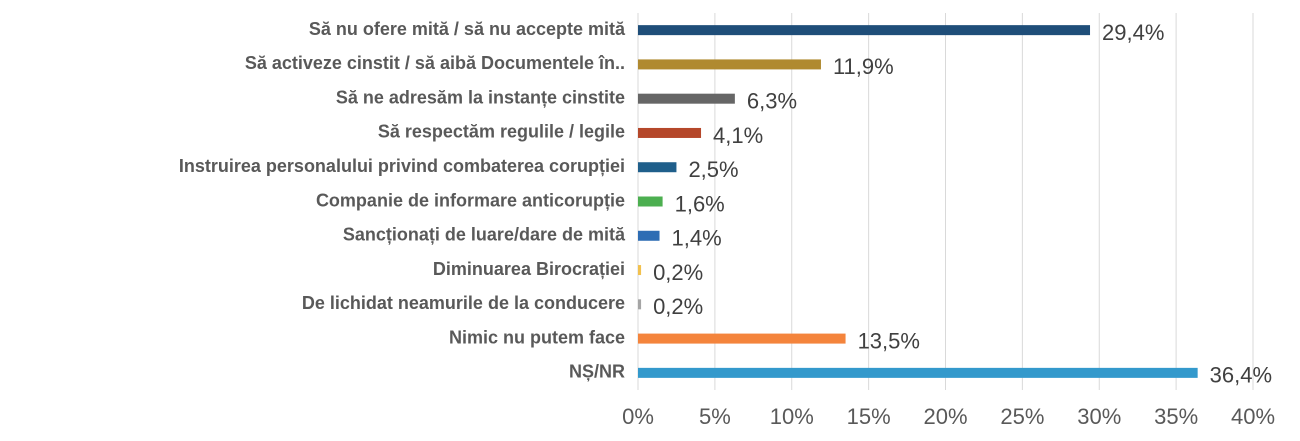 Image resolution: width=1300 pixels, height=441 pixels. What do you see at coordinates (638, 416) in the screenshot?
I see `x-tick-label: 0%` at bounding box center [638, 416].